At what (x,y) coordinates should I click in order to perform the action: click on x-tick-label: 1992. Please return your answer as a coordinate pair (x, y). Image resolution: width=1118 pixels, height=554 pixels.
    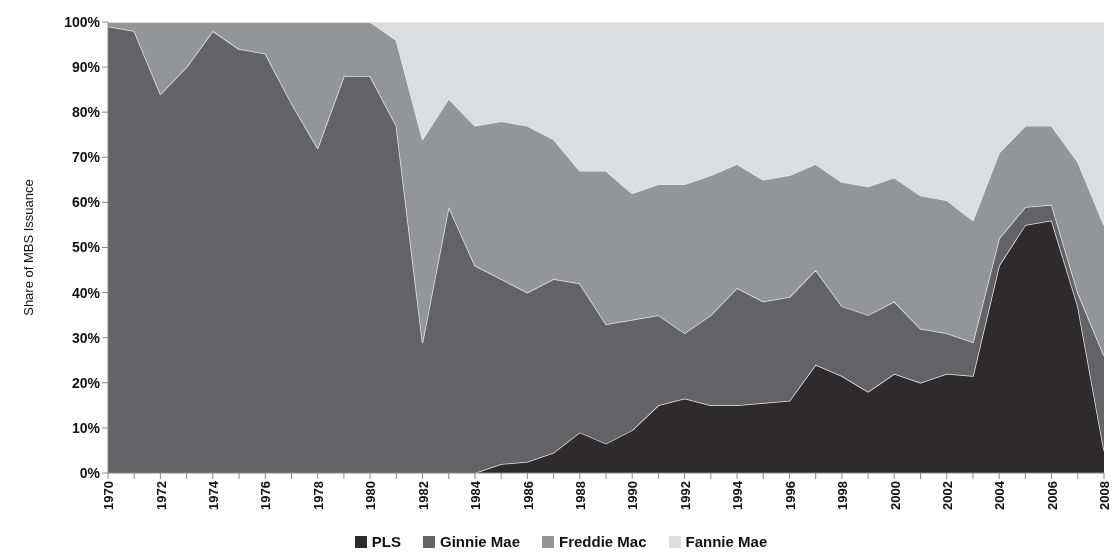
    Looking at the image, I should click on (685, 495).